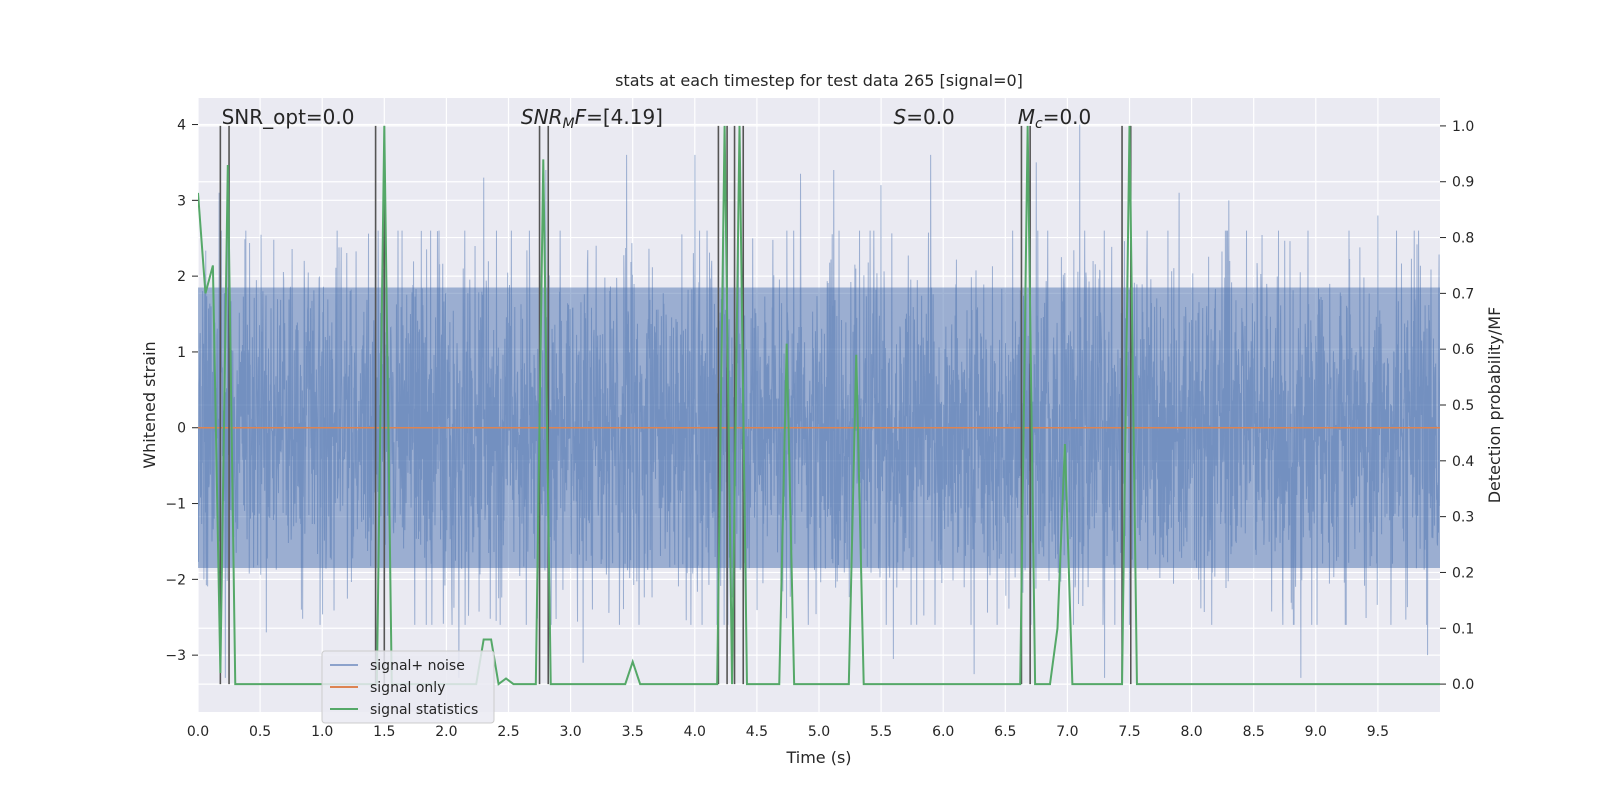 Image resolution: width=1600 pixels, height=800 pixels. Describe the element at coordinates (181, 126) in the screenshot. I see `y-tick-label: 4` at that location.